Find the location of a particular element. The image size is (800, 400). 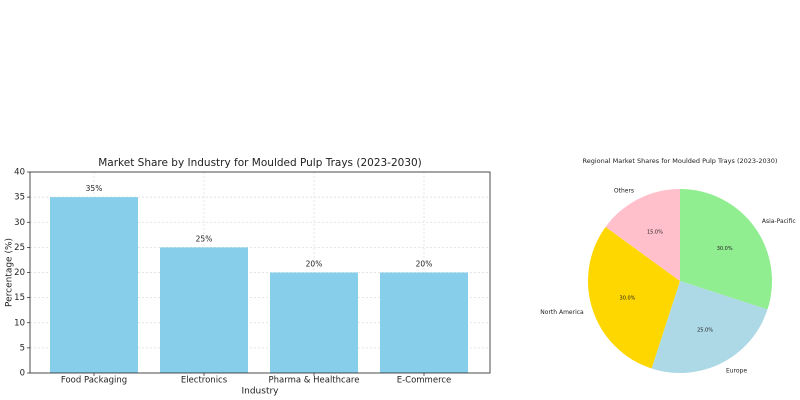

y-tick-label: 10 is located at coordinates (19, 323).